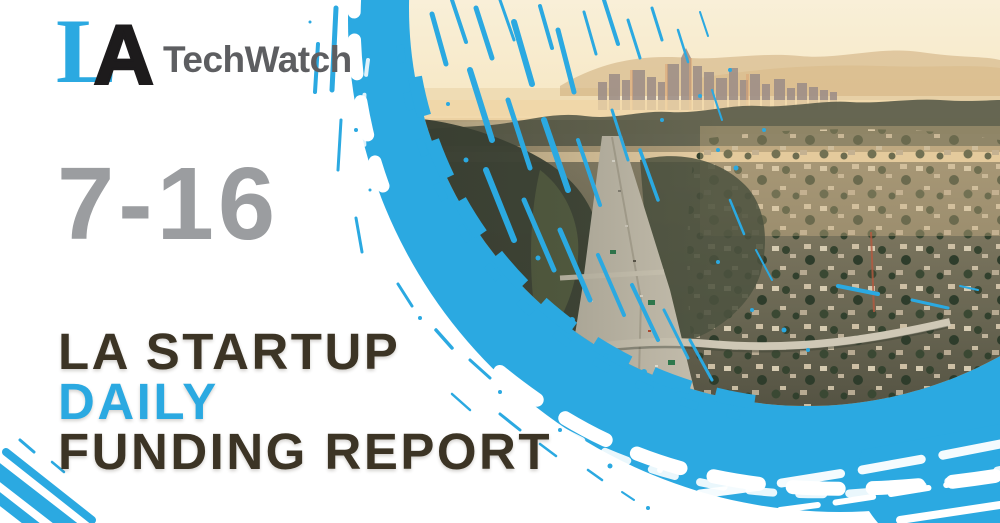  I want to click on corner-brush-stroke, so click(48, 480).